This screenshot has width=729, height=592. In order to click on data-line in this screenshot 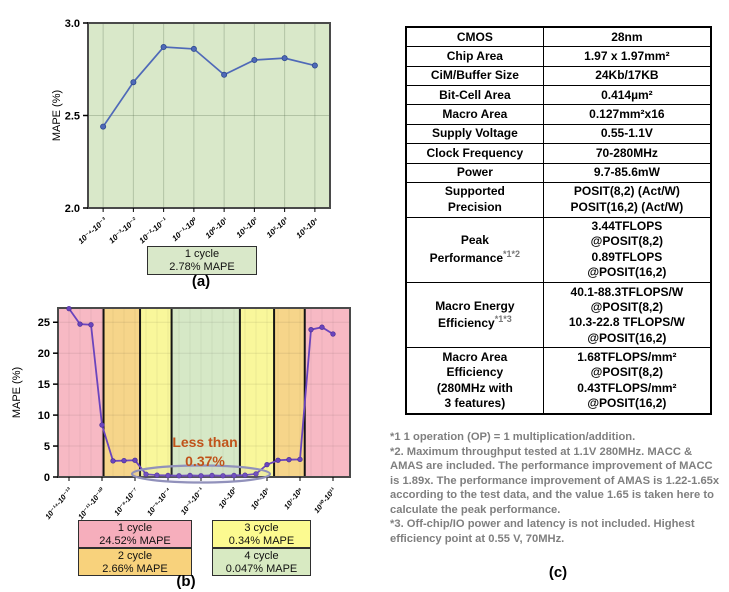, I will do `click(209, 87)`.